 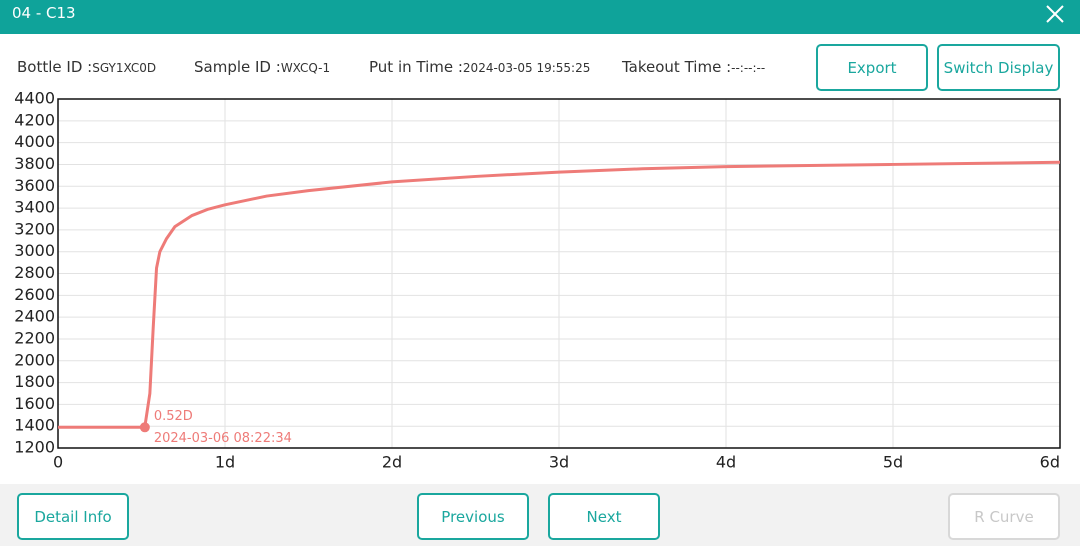 What do you see at coordinates (540, 17) in the screenshot?
I see `header: 04 - C13` at bounding box center [540, 17].